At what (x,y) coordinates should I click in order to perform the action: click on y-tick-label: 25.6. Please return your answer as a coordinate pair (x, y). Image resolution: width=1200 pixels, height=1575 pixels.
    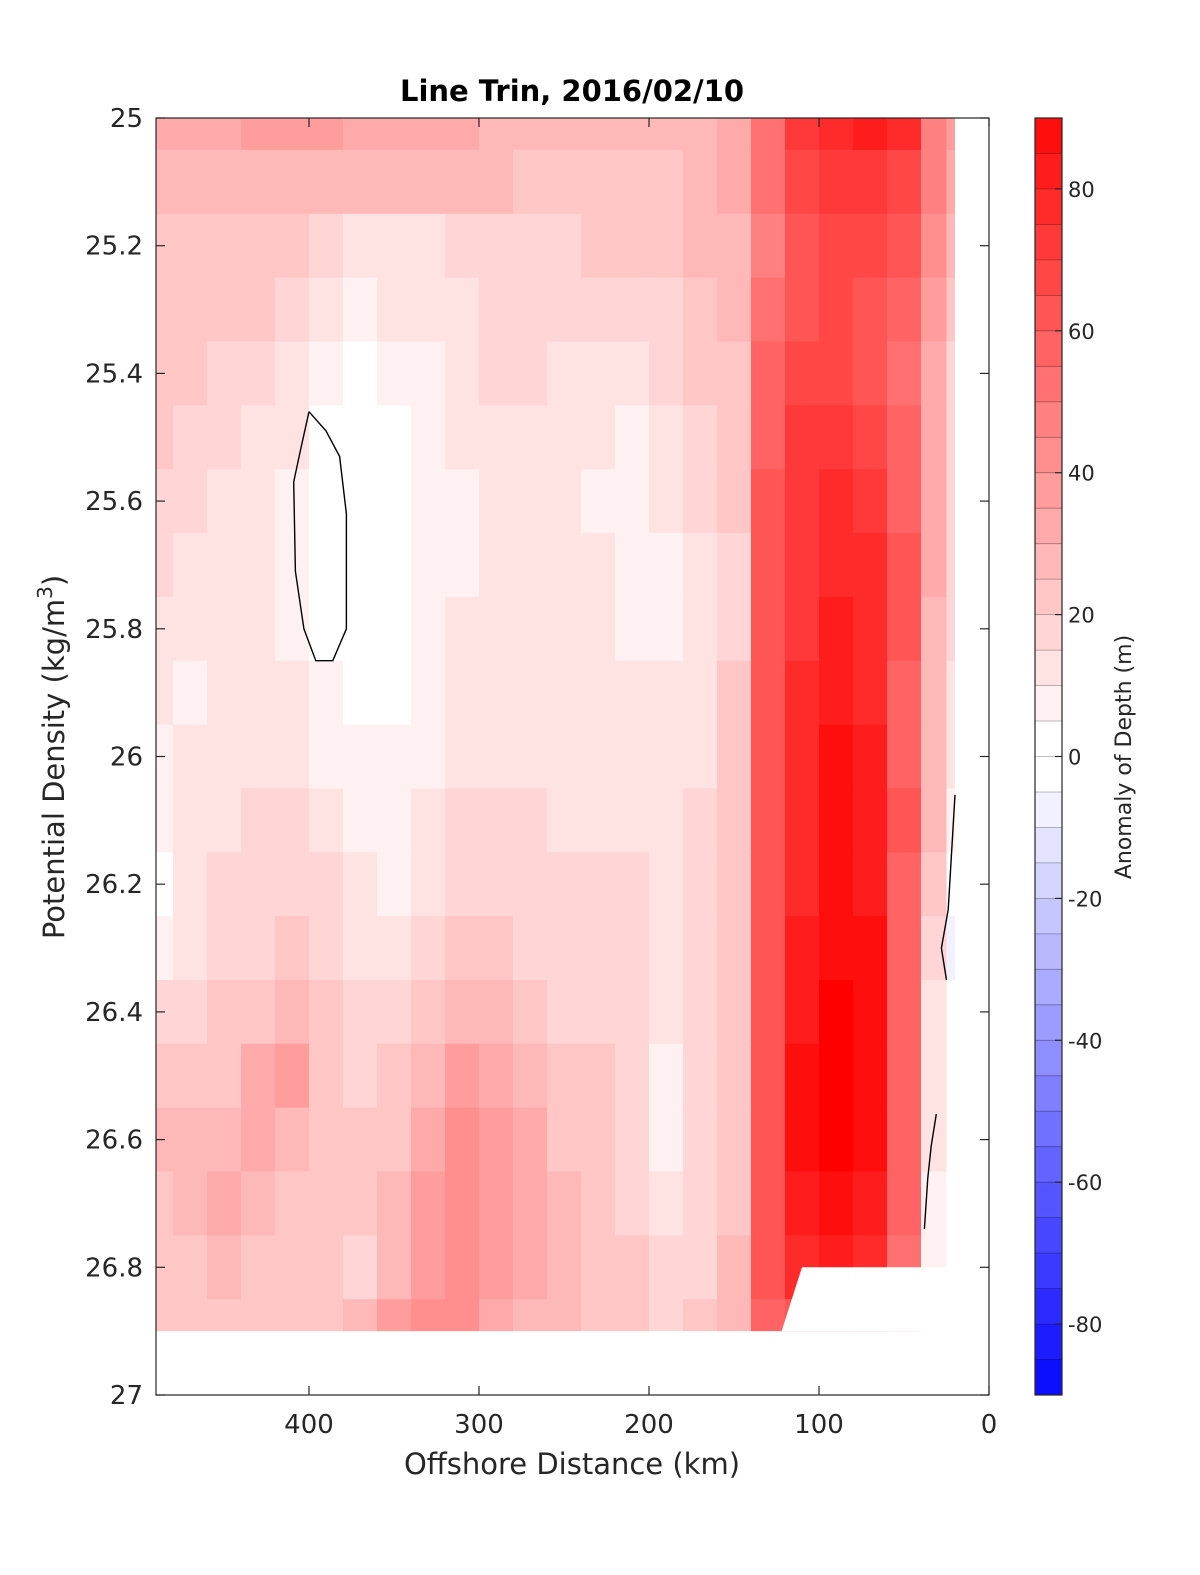
    Looking at the image, I should click on (114, 502).